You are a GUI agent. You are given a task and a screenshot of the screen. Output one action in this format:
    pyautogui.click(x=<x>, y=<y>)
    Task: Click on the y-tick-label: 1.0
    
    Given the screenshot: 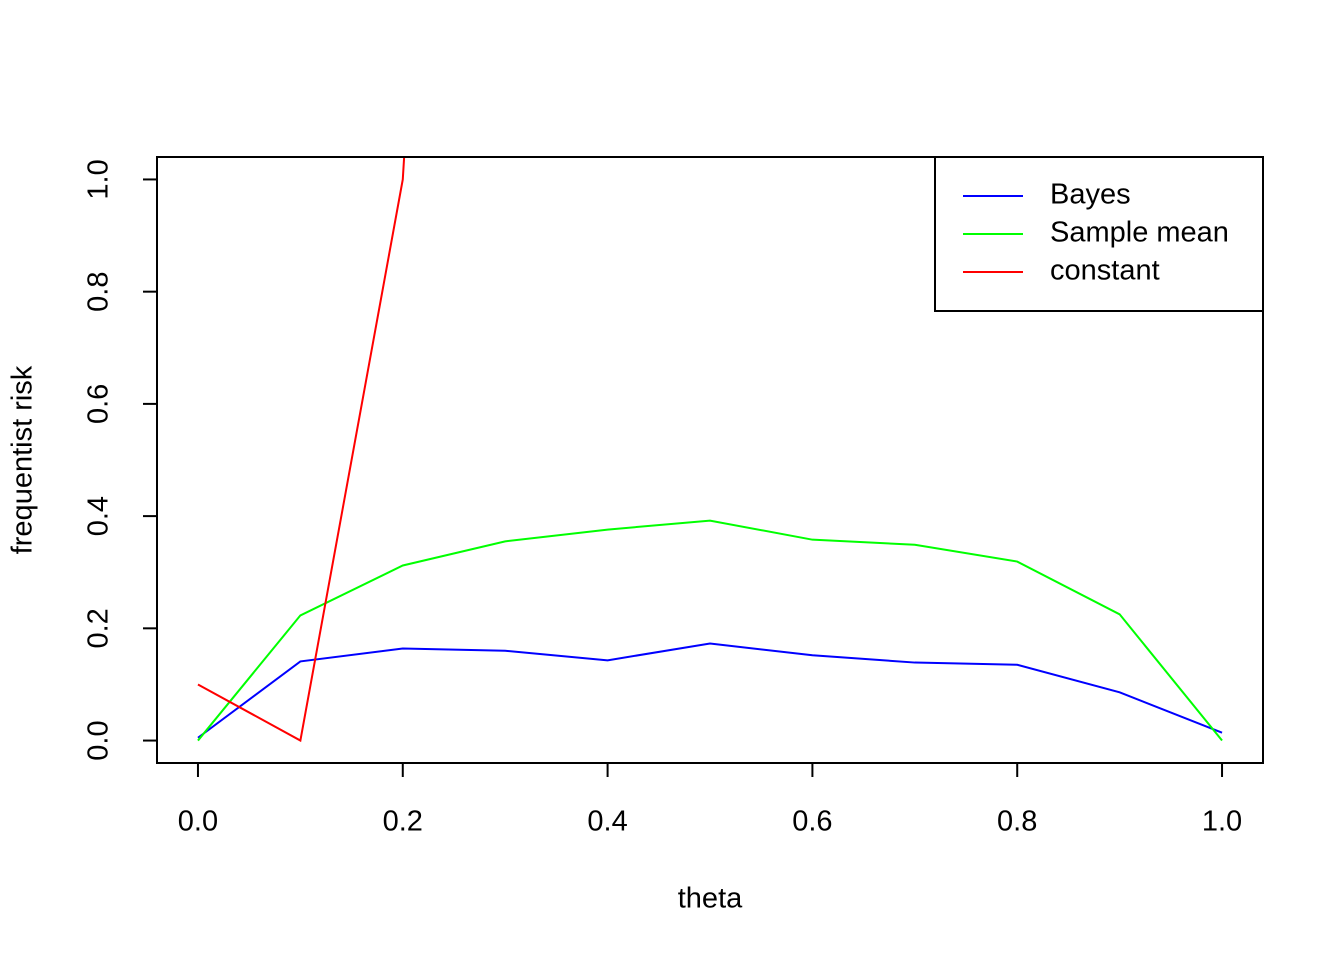 What is the action you would take?
    pyautogui.click(x=99, y=179)
    